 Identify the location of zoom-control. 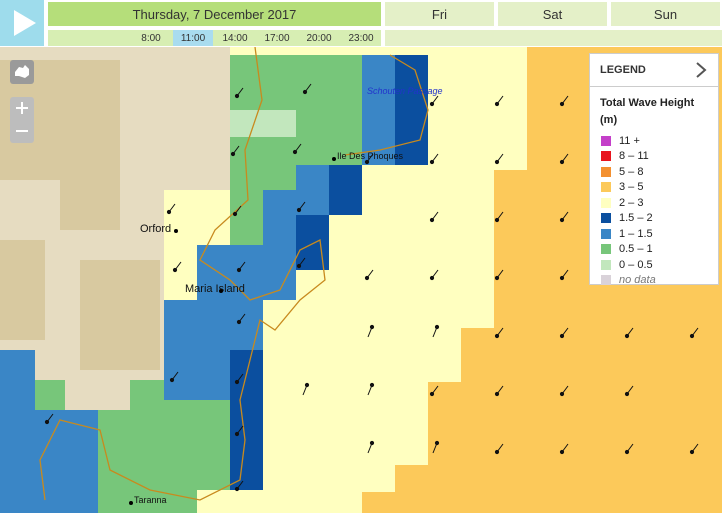
(22, 120).